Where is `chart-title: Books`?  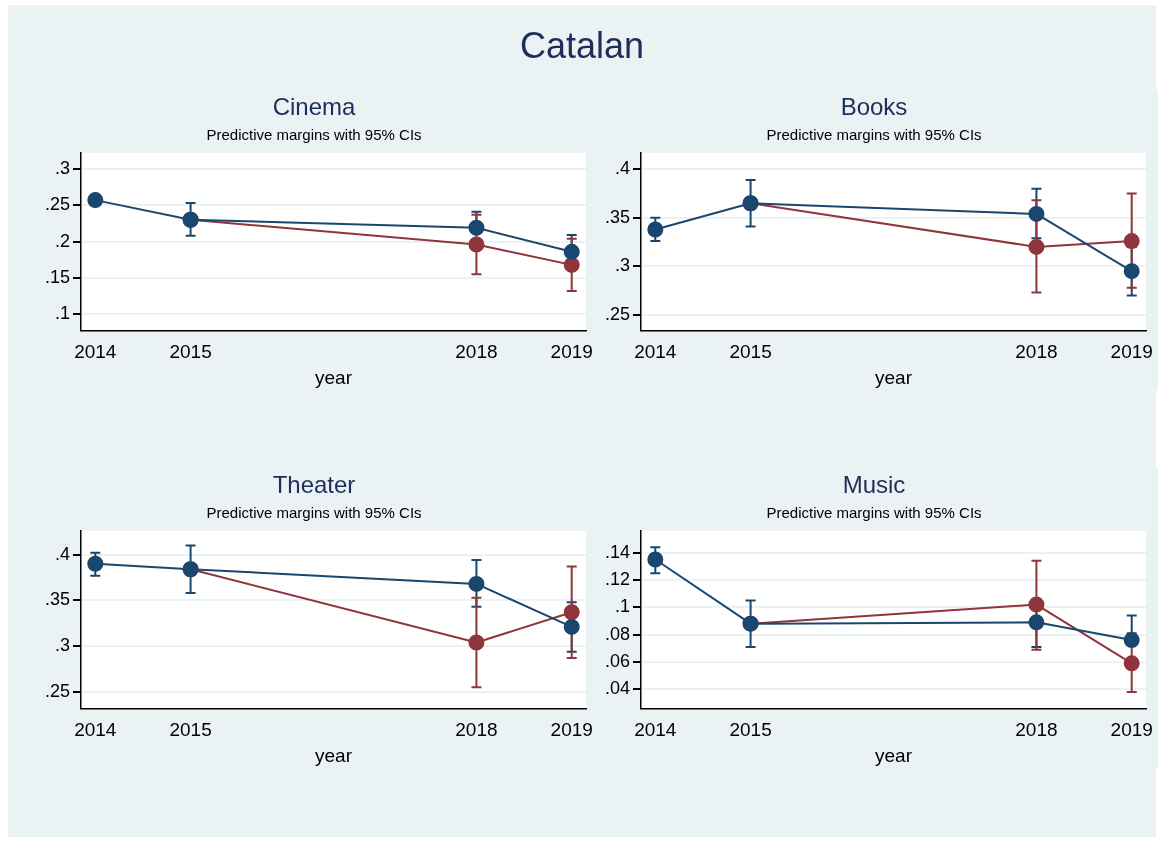 chart-title: Books is located at coordinates (874, 107).